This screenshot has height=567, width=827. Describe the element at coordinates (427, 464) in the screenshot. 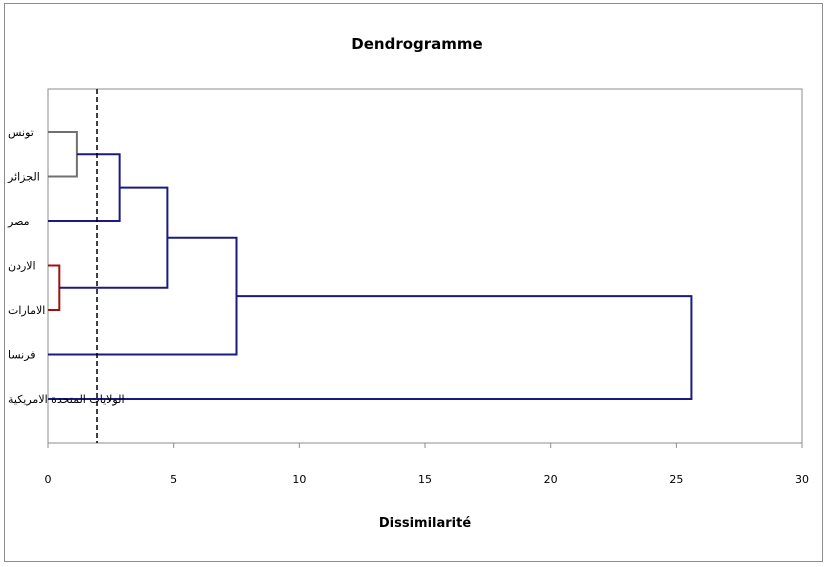

I see `x-axis-ticks: 0 5 10 15 20 25 30` at that location.